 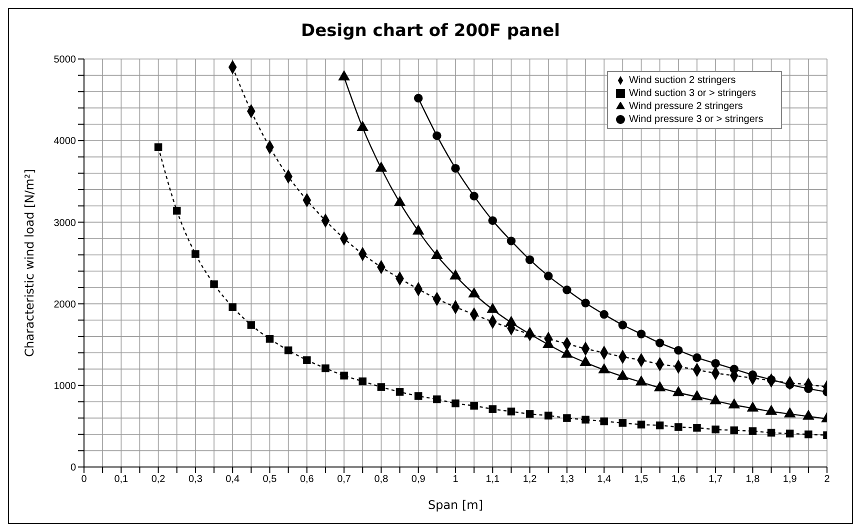 What do you see at coordinates (715, 480) in the screenshot?
I see `x-tick-label: 1,7` at bounding box center [715, 480].